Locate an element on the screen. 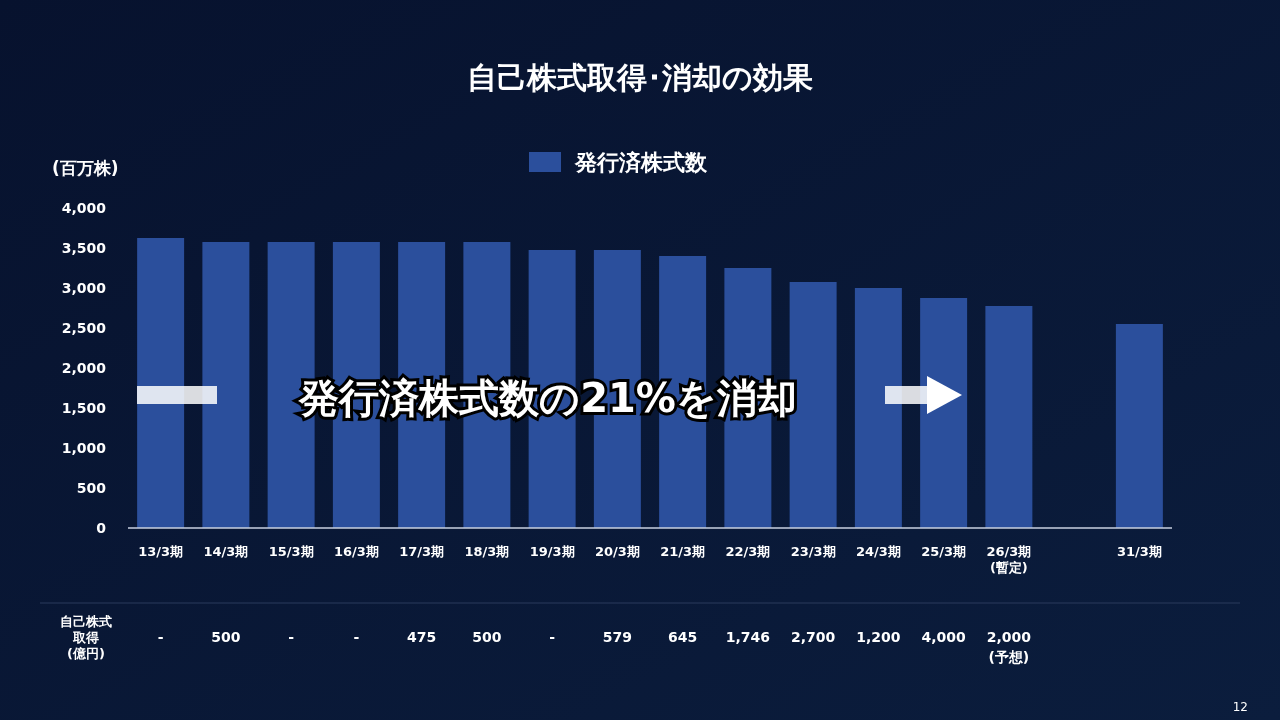 This screenshot has height=720, width=1280. y-tick-label: 3,500 is located at coordinates (84, 248).